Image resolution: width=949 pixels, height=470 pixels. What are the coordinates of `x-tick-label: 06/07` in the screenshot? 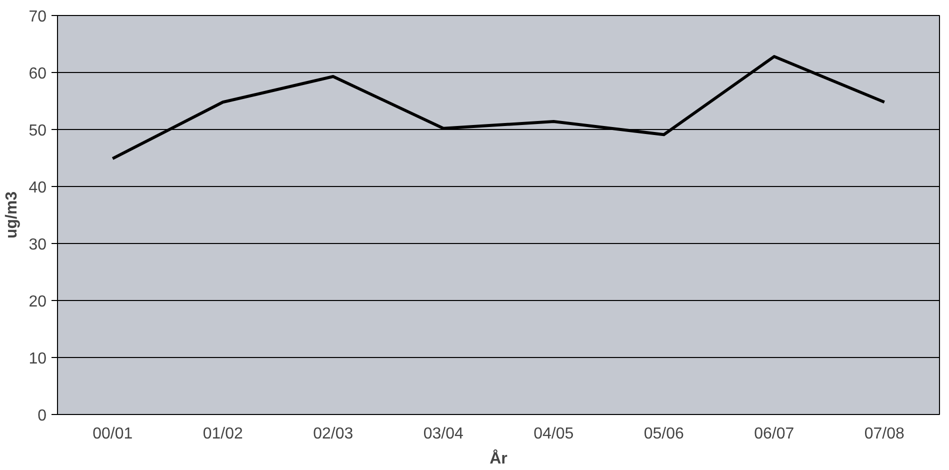 It's located at (774, 434).